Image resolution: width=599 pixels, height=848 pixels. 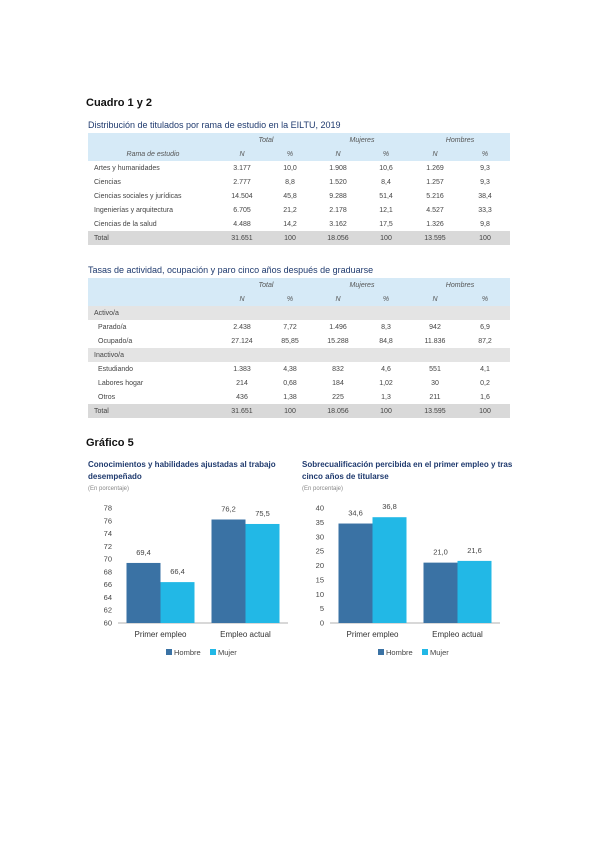 I want to click on table-cell: 1.257, so click(x=435, y=182).